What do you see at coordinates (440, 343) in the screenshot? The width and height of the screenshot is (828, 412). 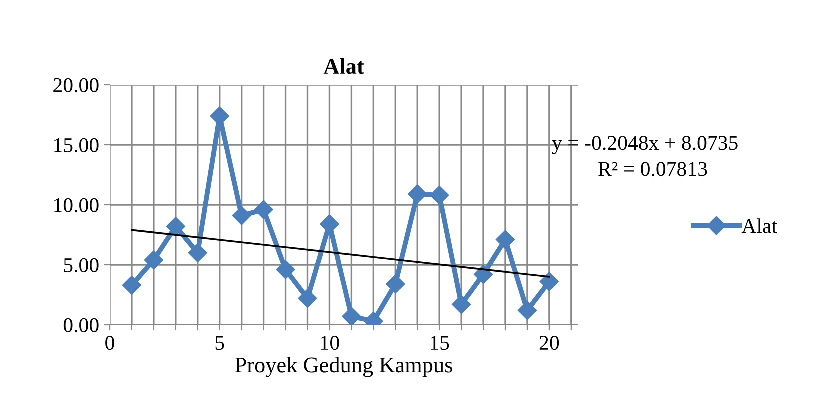 I see `x-tick-label: 15` at bounding box center [440, 343].